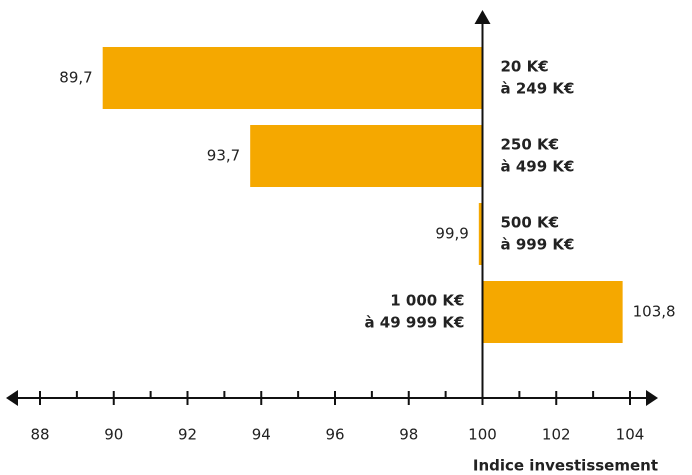  I want to click on value-label: 89,7, so click(75, 78).